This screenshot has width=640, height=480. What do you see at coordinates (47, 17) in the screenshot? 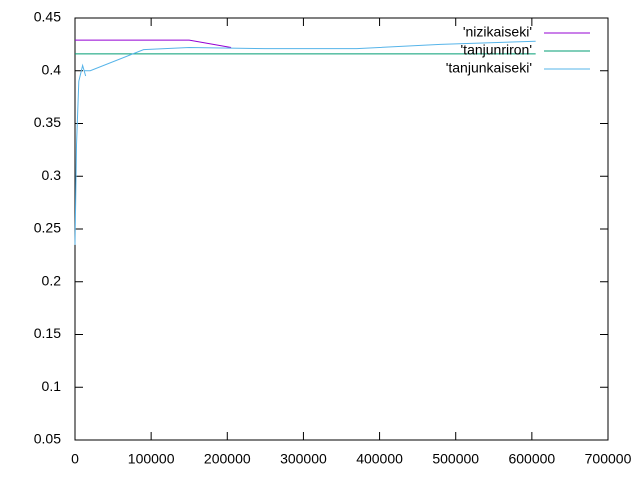
I see `y-tick-label: 0.45` at bounding box center [47, 17].